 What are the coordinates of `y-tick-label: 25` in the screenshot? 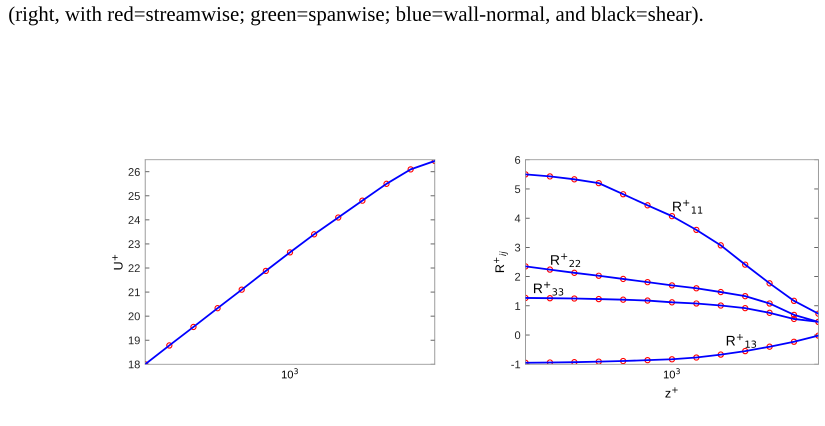 It's located at (134, 196).